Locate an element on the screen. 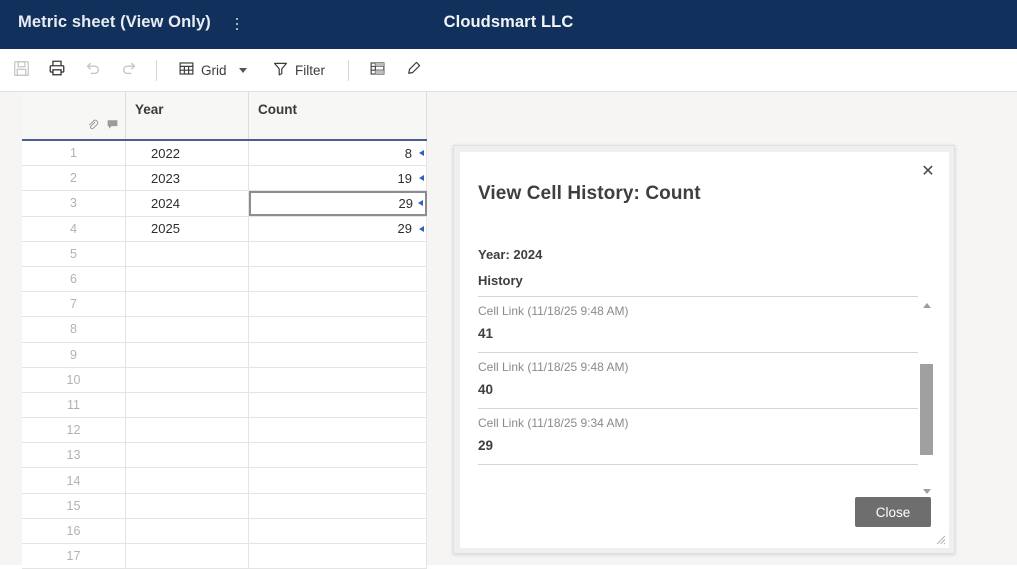 The width and height of the screenshot is (1017, 569). row-number: 7 is located at coordinates (74, 304).